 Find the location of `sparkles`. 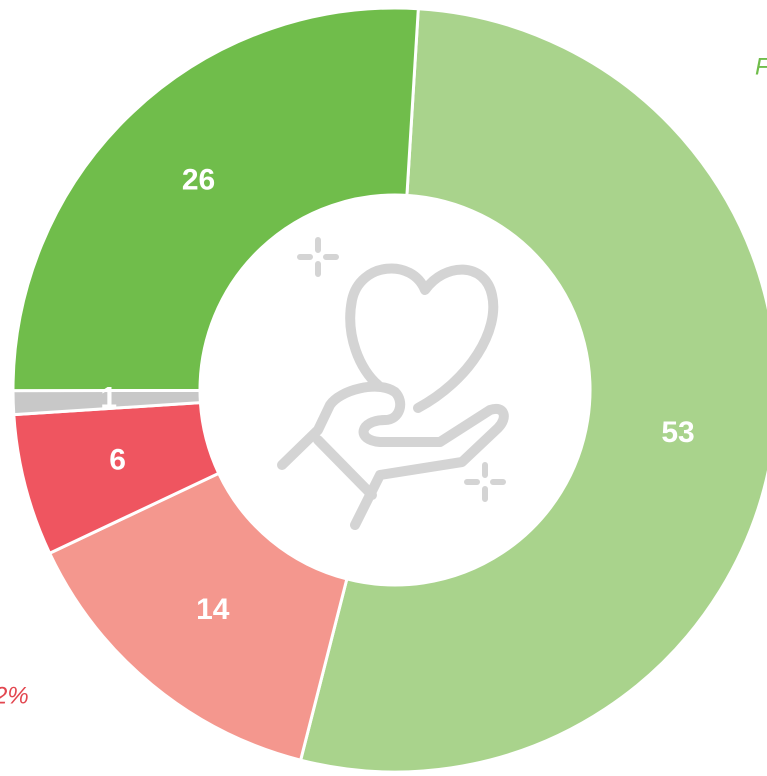

sparkles is located at coordinates (401, 369).